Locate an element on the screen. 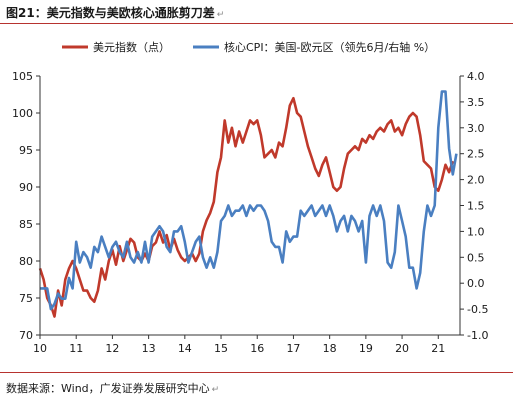 Image resolution: width=513 pixels, height=405 pixels. chart-legend: 美元指数（点） 核心CPI：美国-欧元区（领先6月/右轴 %） is located at coordinates (248, 47).